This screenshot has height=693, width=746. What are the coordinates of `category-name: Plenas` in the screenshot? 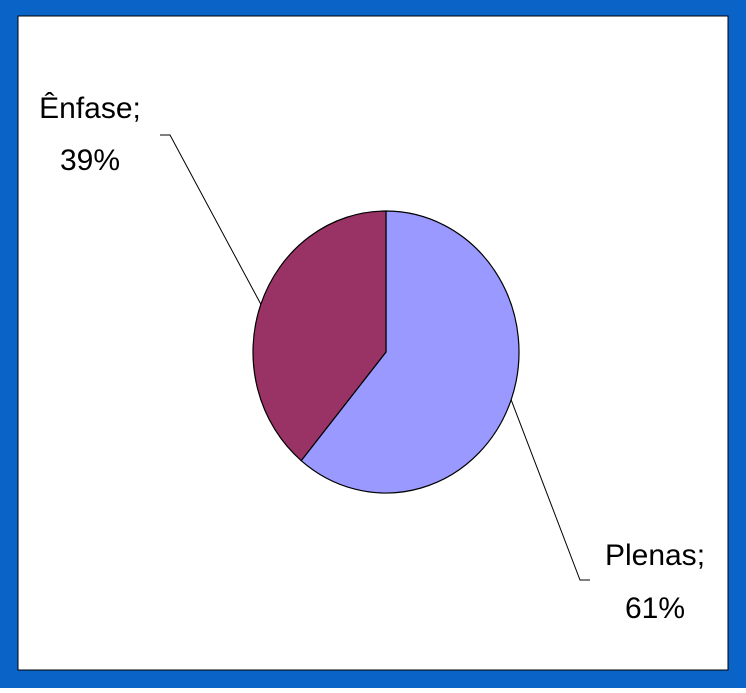 It's located at (651, 555).